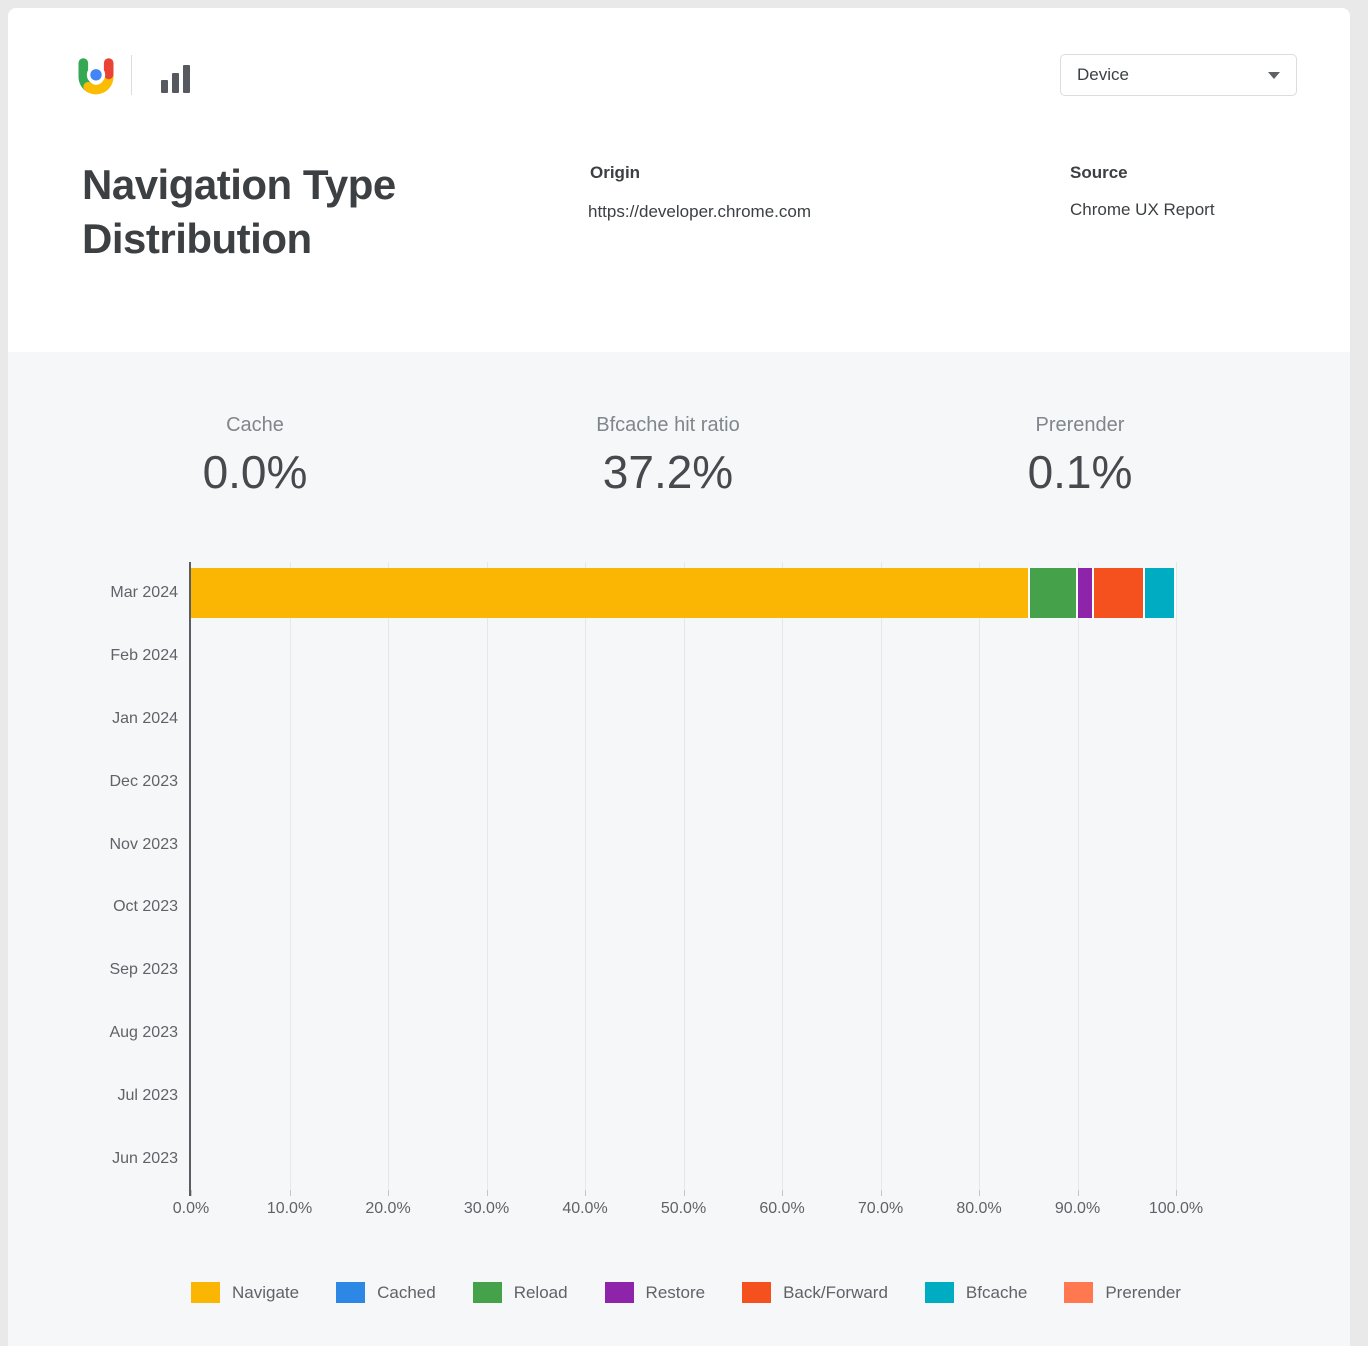 The height and width of the screenshot is (1346, 1368). What do you see at coordinates (255, 425) in the screenshot?
I see `stat-cache-label: Cache` at bounding box center [255, 425].